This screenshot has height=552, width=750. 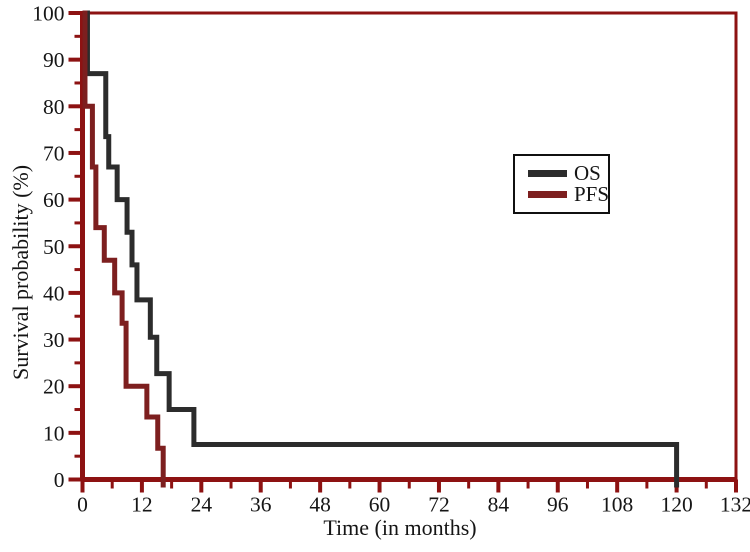 What do you see at coordinates (547, 194) in the screenshot?
I see `pfs-line-swatch` at bounding box center [547, 194].